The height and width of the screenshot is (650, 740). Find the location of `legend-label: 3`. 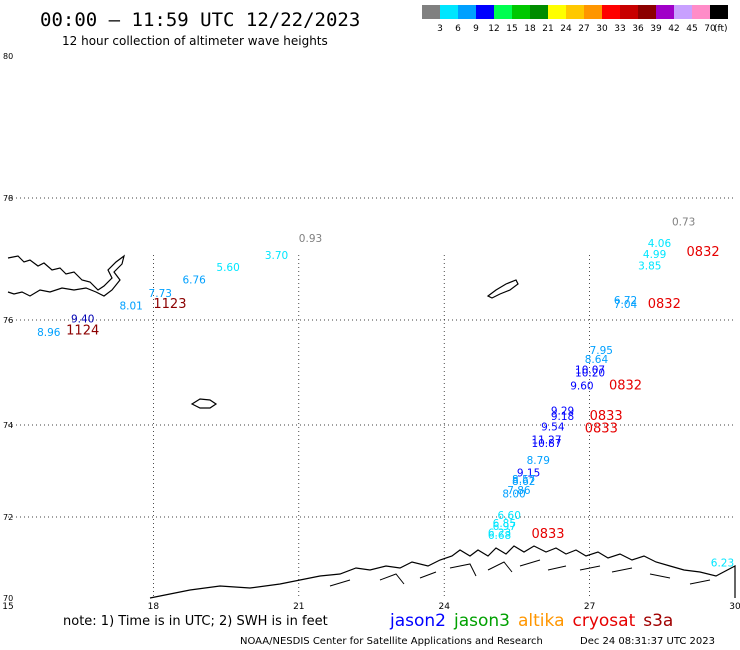

legend-label: 3 is located at coordinates (440, 29).